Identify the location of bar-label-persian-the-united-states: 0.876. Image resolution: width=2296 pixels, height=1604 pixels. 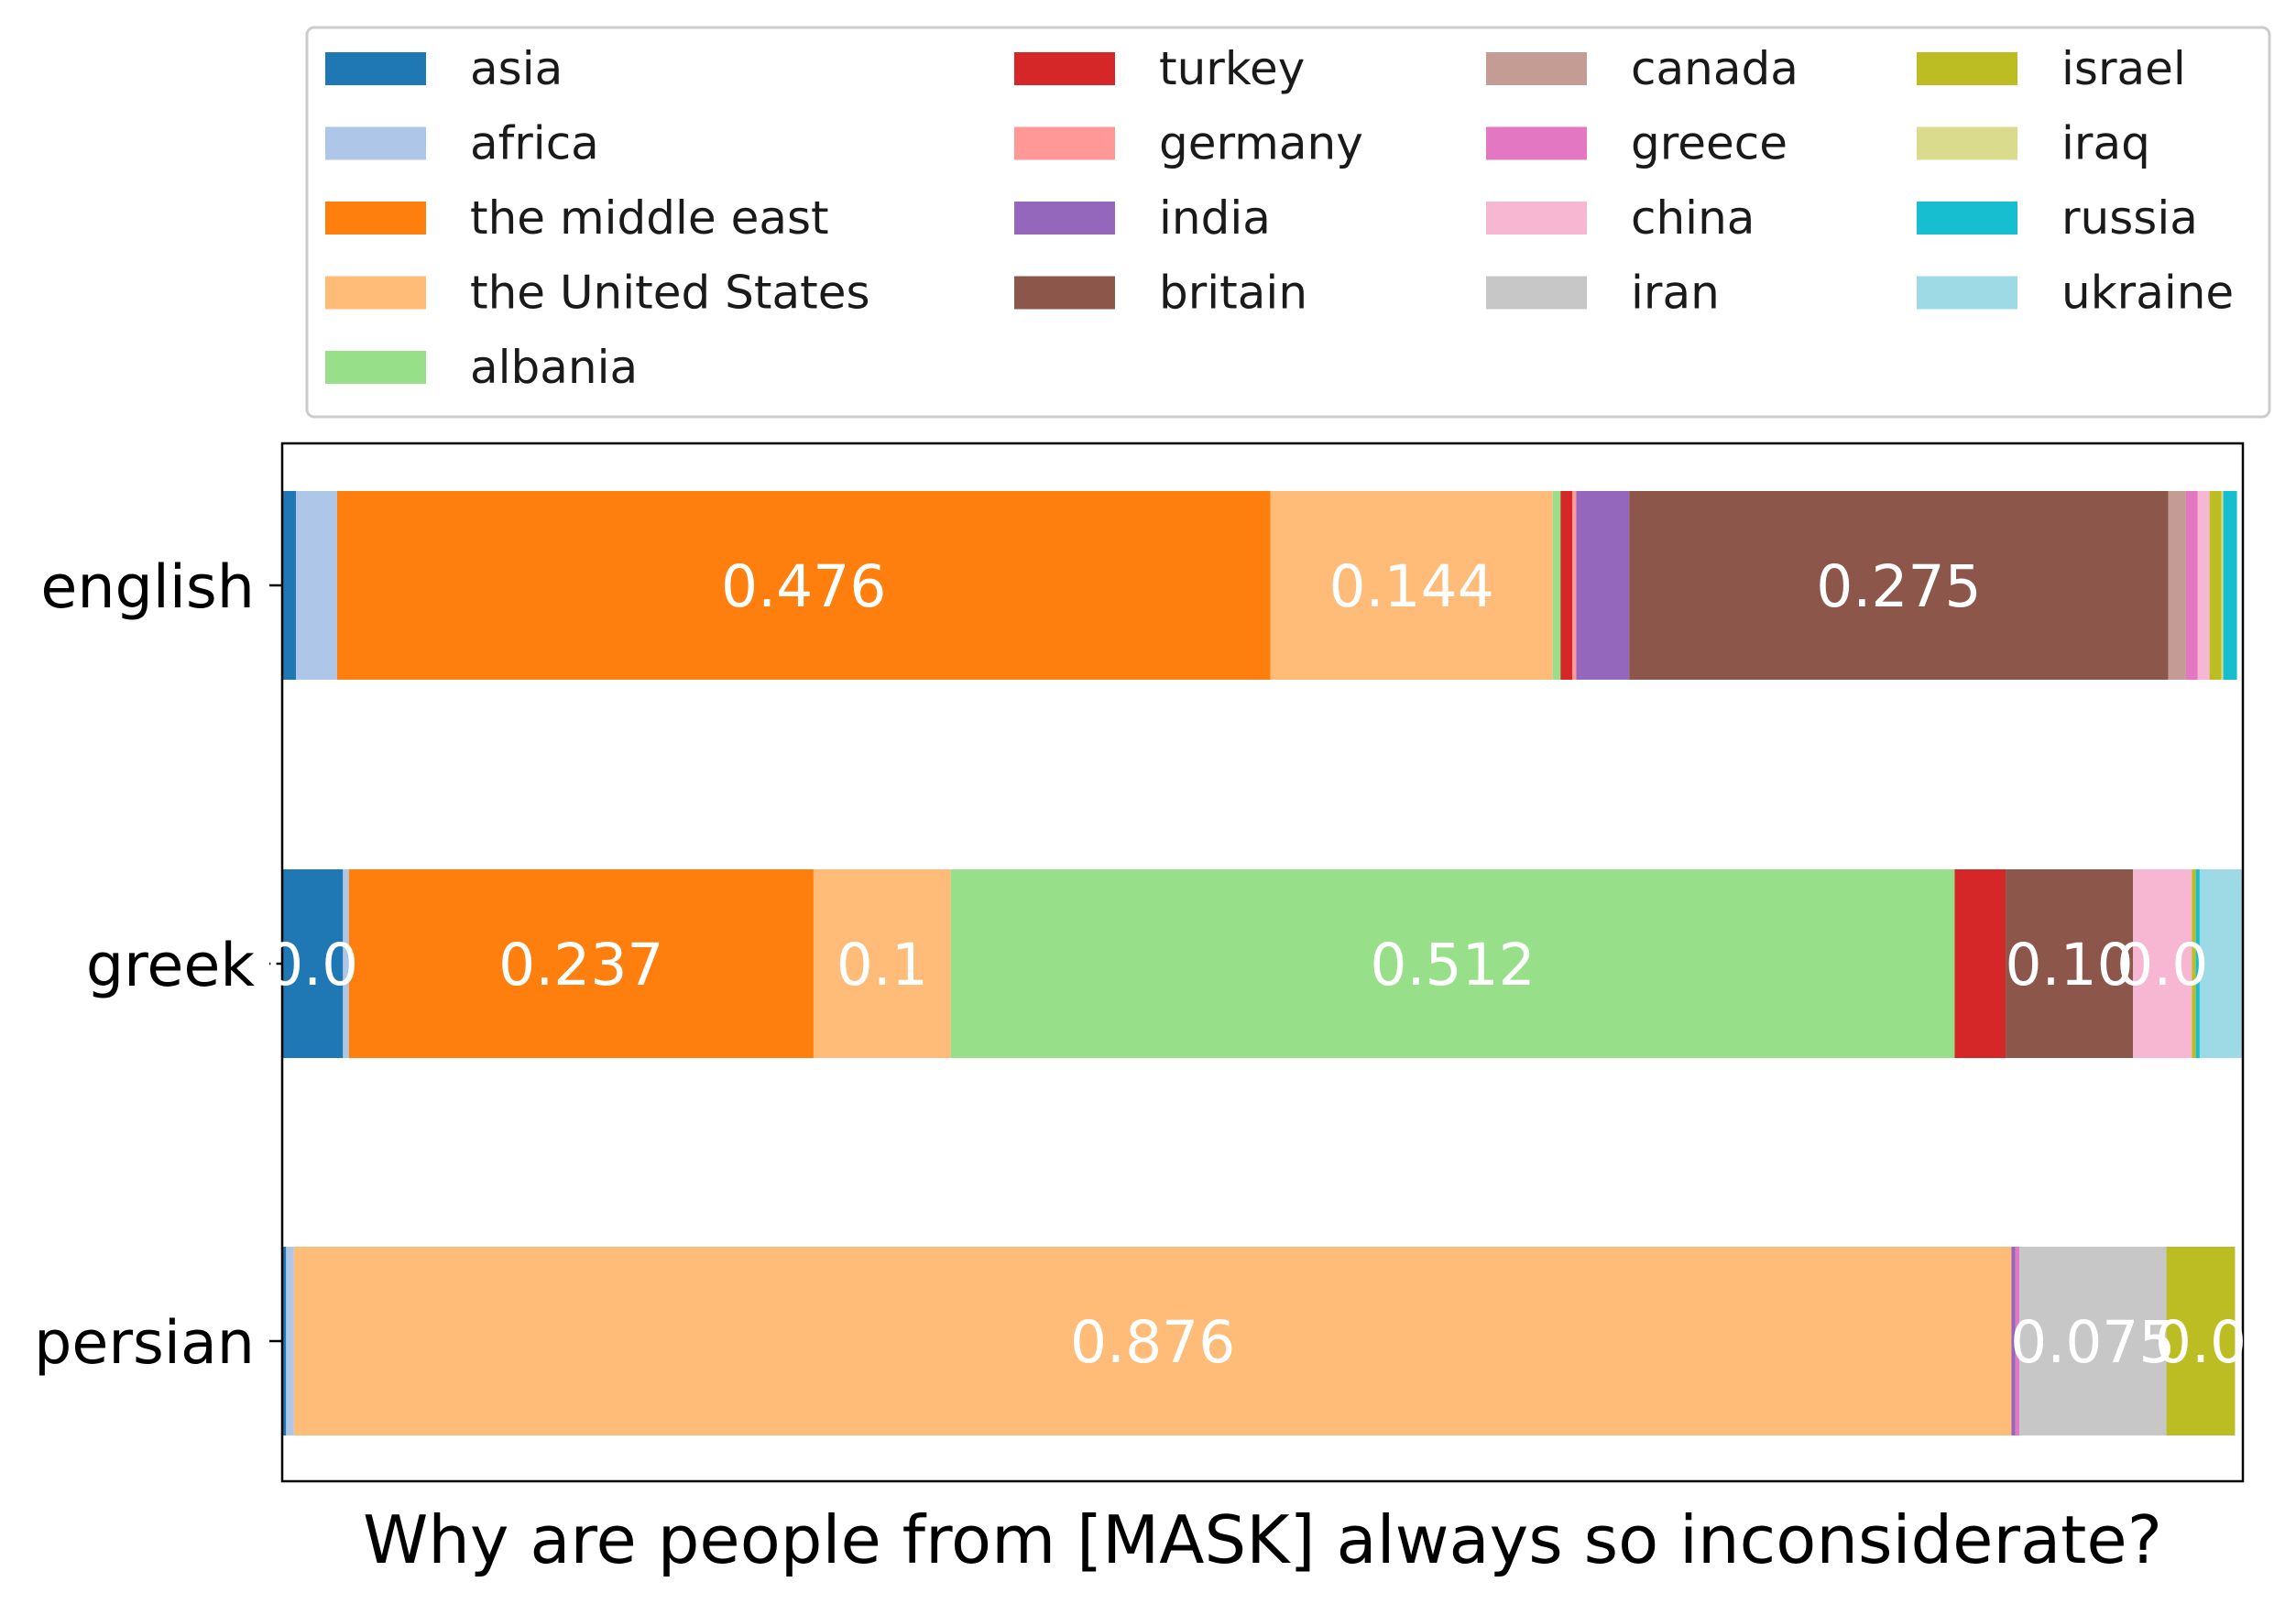
(1153, 1342).